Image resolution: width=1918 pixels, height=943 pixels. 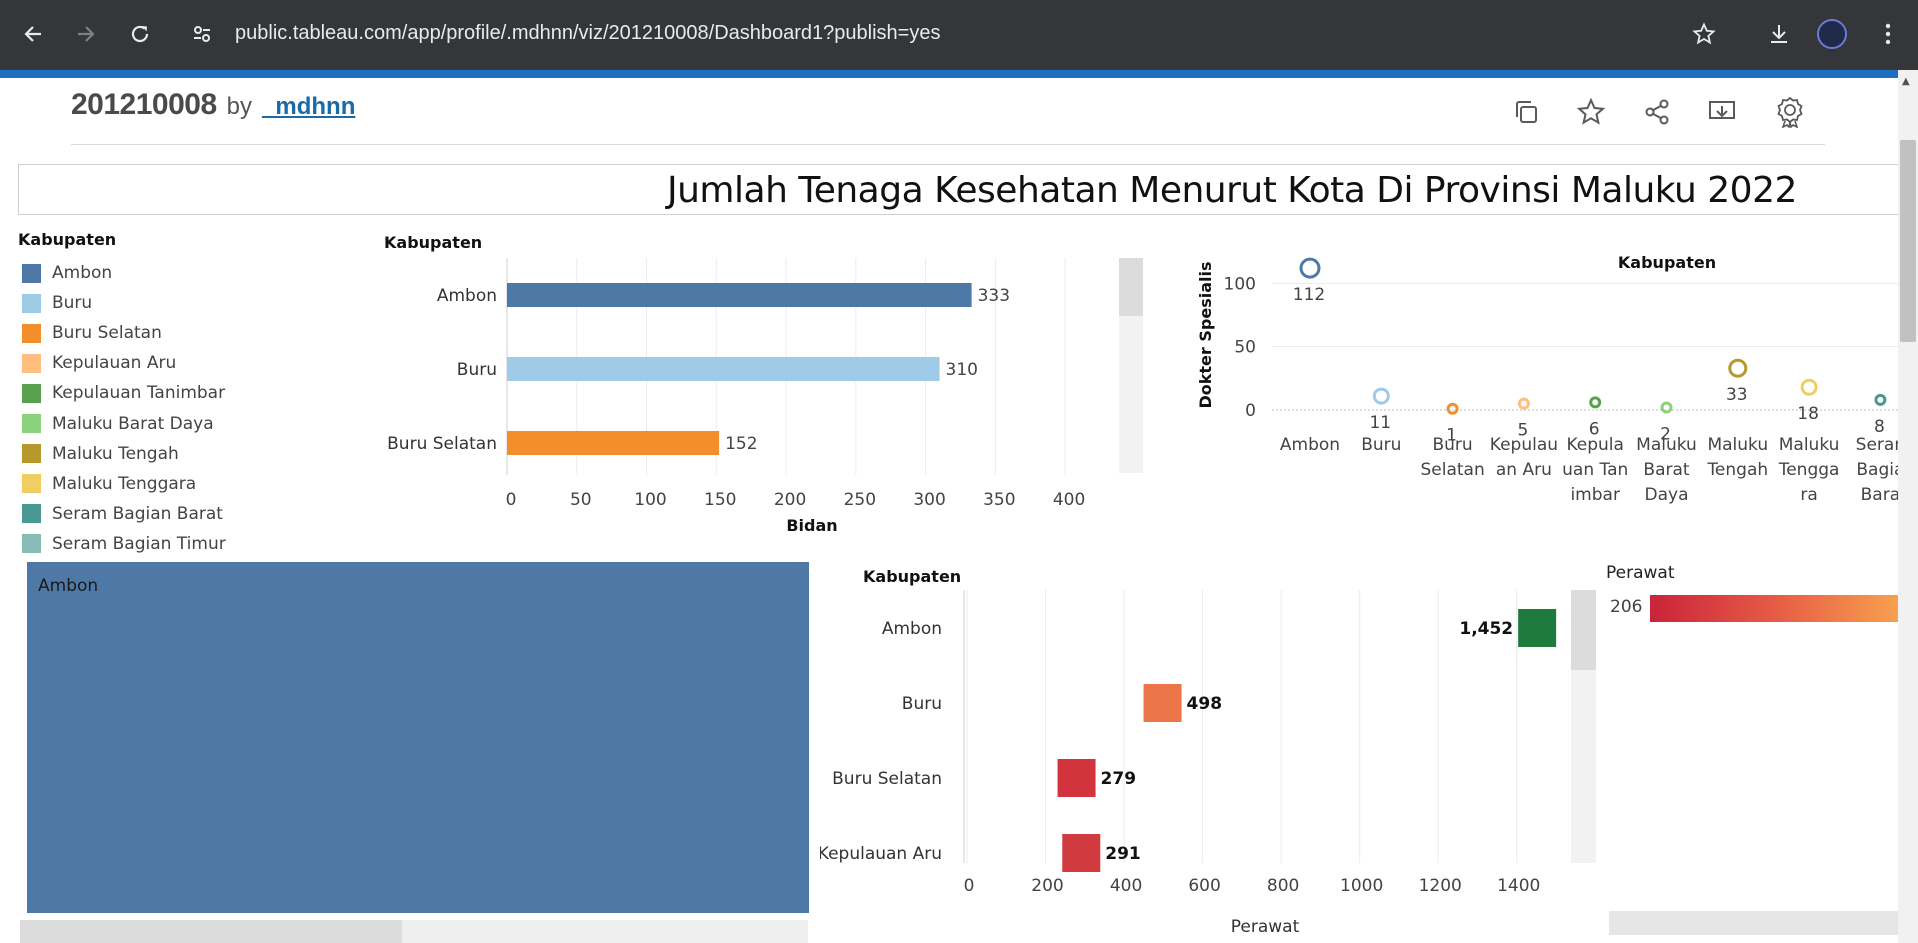 I want to click on profile-button, so click(x=1832, y=34).